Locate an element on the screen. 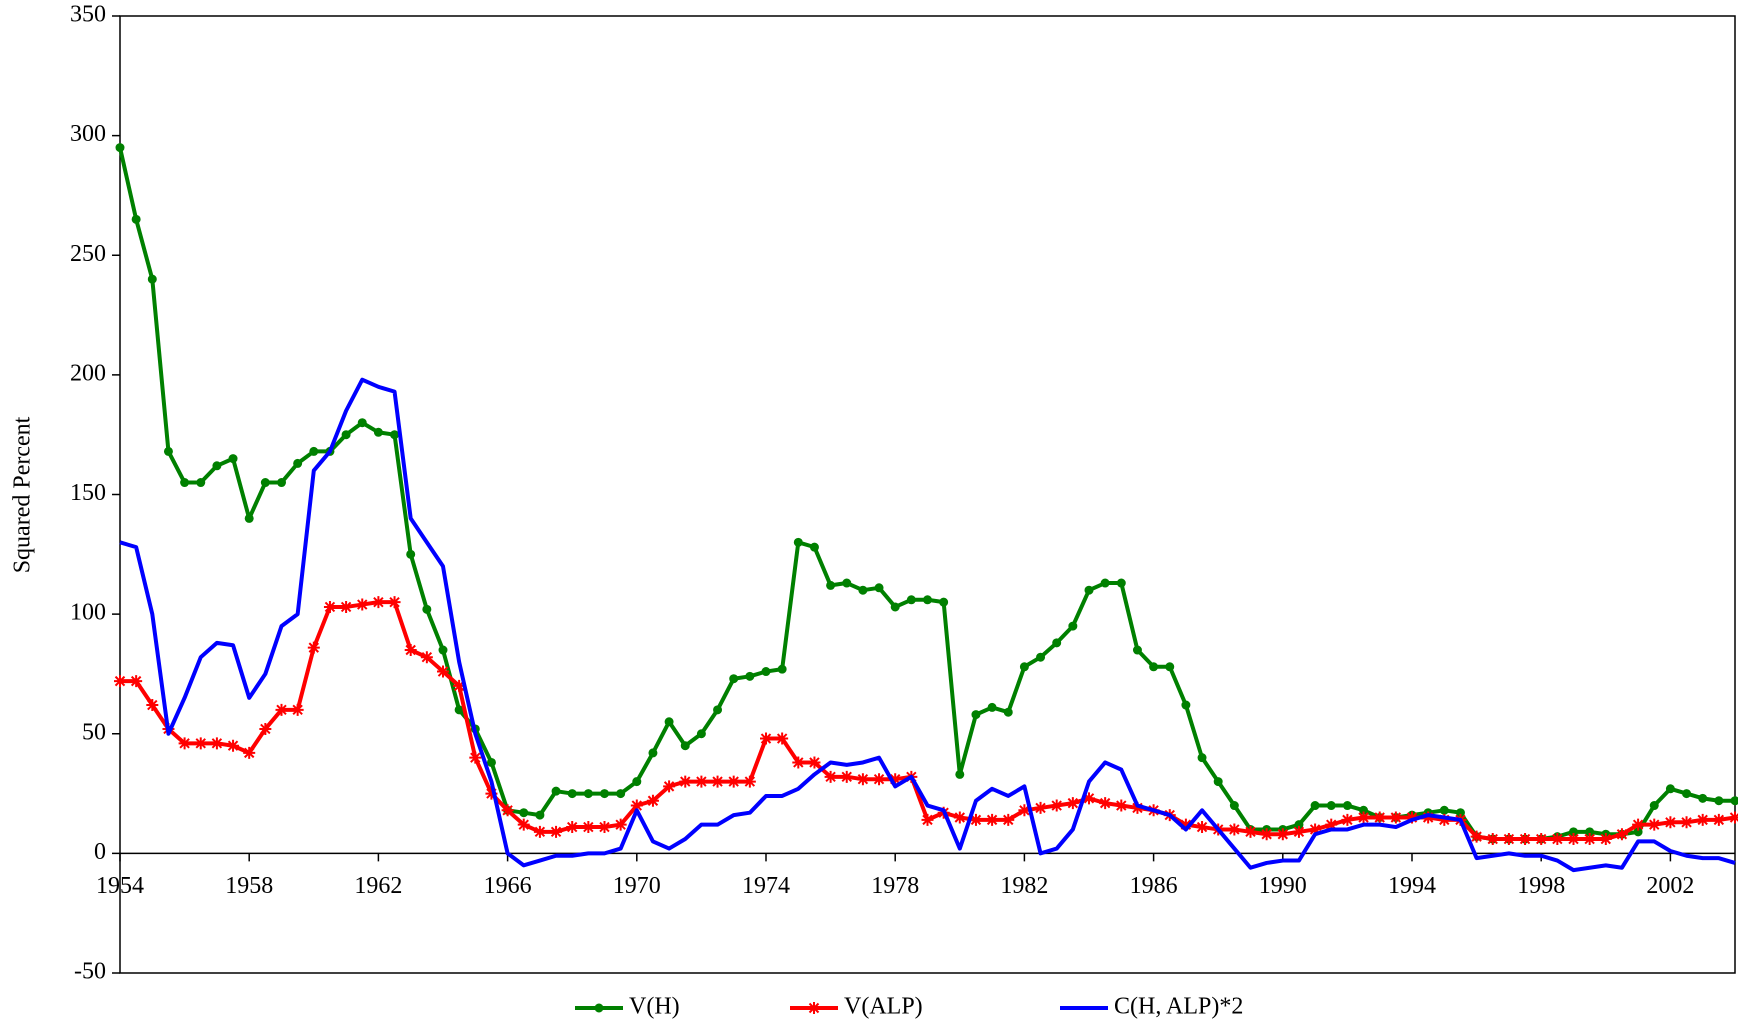 This screenshot has width=1738, height=1034. y-tick-label: 150 is located at coordinates (88, 493).